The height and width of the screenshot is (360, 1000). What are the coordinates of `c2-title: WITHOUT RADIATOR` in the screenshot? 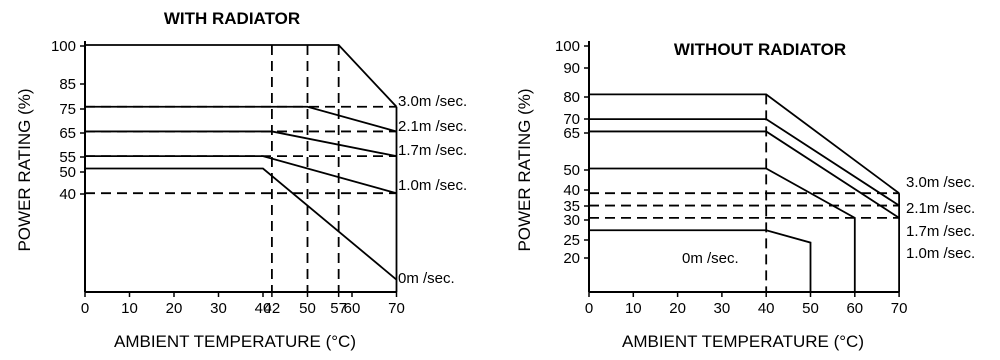 It's located at (760, 49).